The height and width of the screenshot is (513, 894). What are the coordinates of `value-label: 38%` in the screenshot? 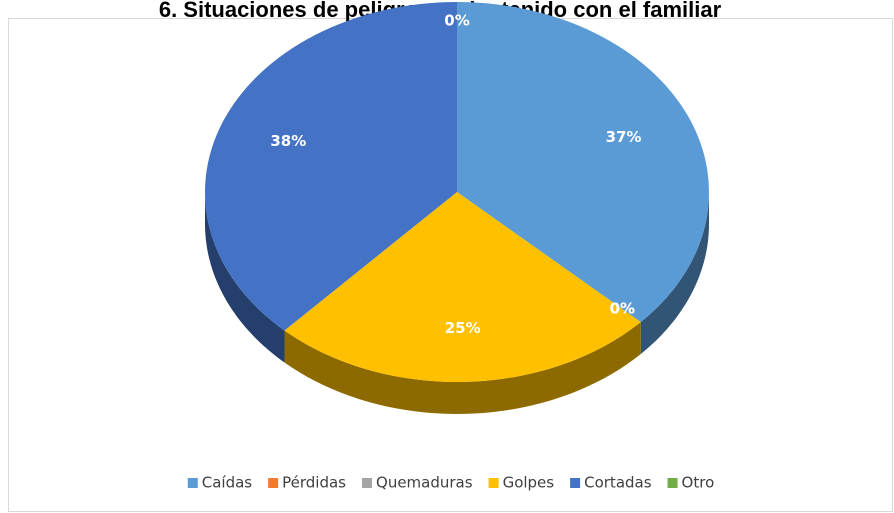 It's located at (288, 141).